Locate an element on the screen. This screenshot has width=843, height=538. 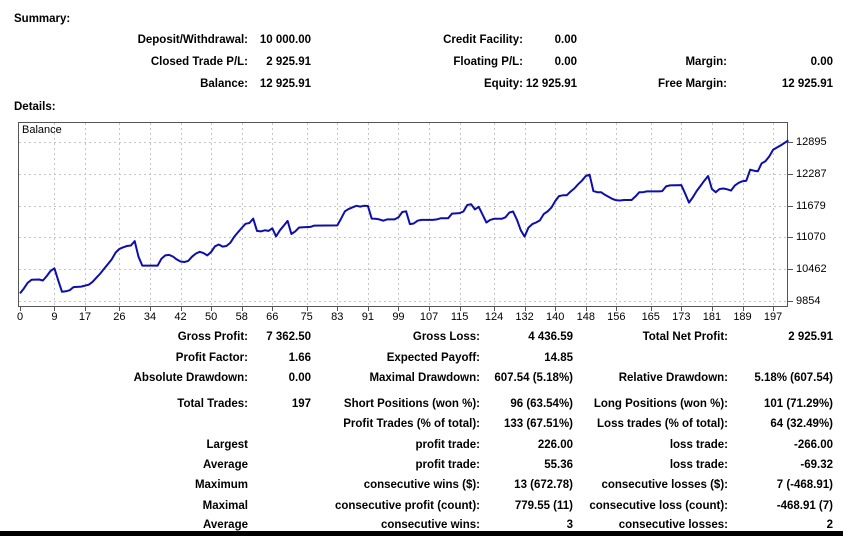
y-axis-tick-label: 12895 is located at coordinates (811, 141).